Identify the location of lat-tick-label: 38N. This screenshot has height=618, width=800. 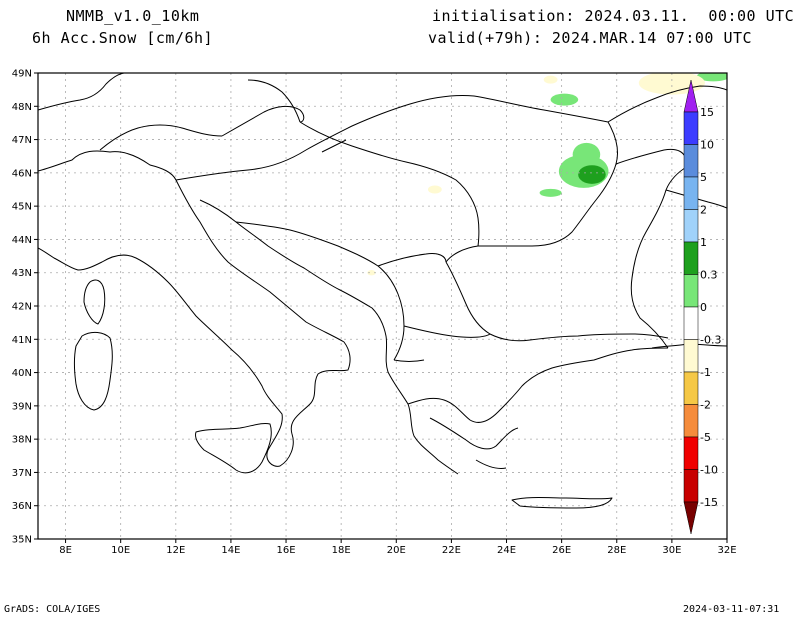
(22, 440).